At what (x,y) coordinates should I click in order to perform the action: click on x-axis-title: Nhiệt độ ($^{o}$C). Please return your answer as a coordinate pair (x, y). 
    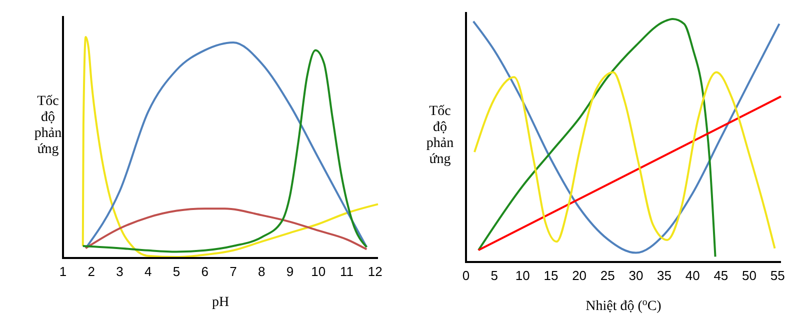
    Looking at the image, I should click on (624, 305).